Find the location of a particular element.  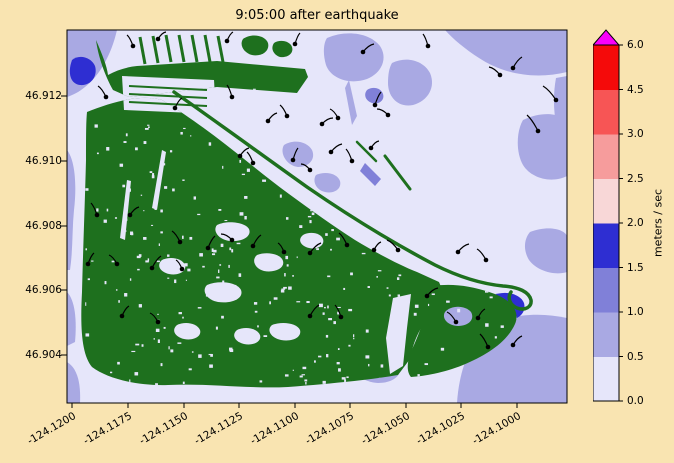

y-tick-label: 46.908 is located at coordinates (43, 226).